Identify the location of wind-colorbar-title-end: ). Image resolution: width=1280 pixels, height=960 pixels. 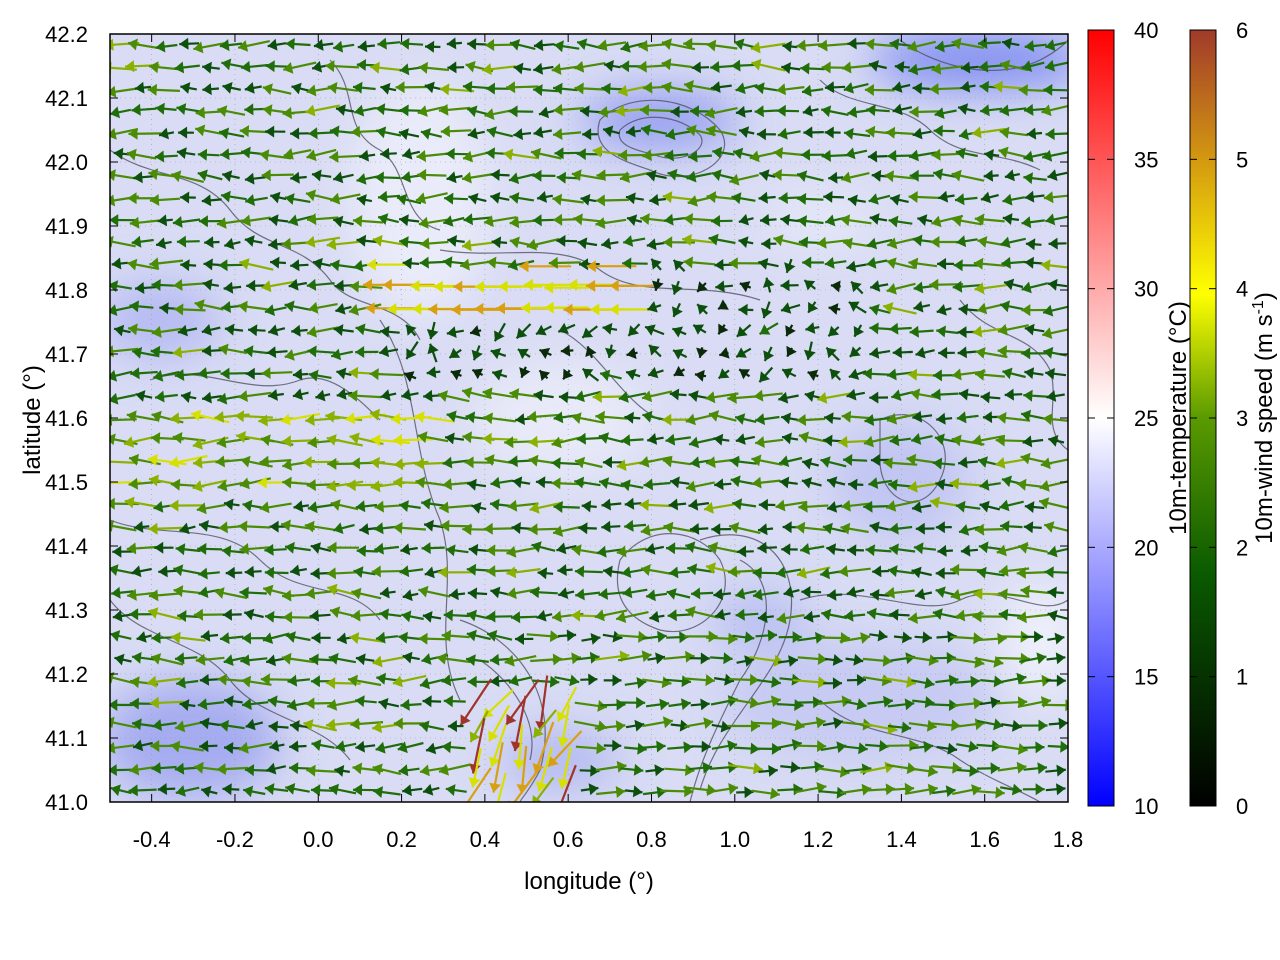
(1264, 296).